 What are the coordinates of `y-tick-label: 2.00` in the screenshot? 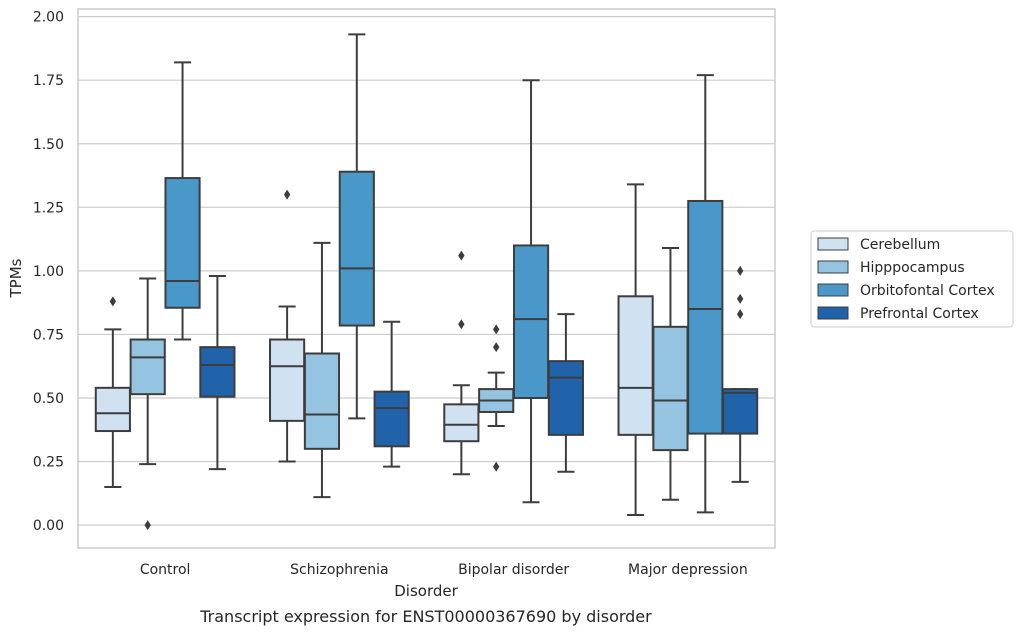 It's located at (48, 18).